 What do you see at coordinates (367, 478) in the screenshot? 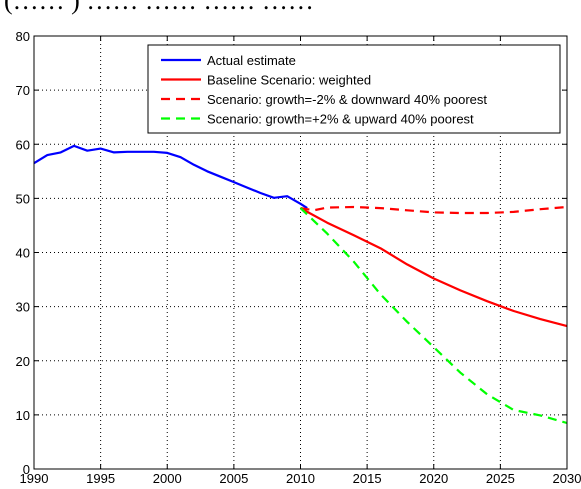
I see `x-tick-label: 2015` at bounding box center [367, 478].